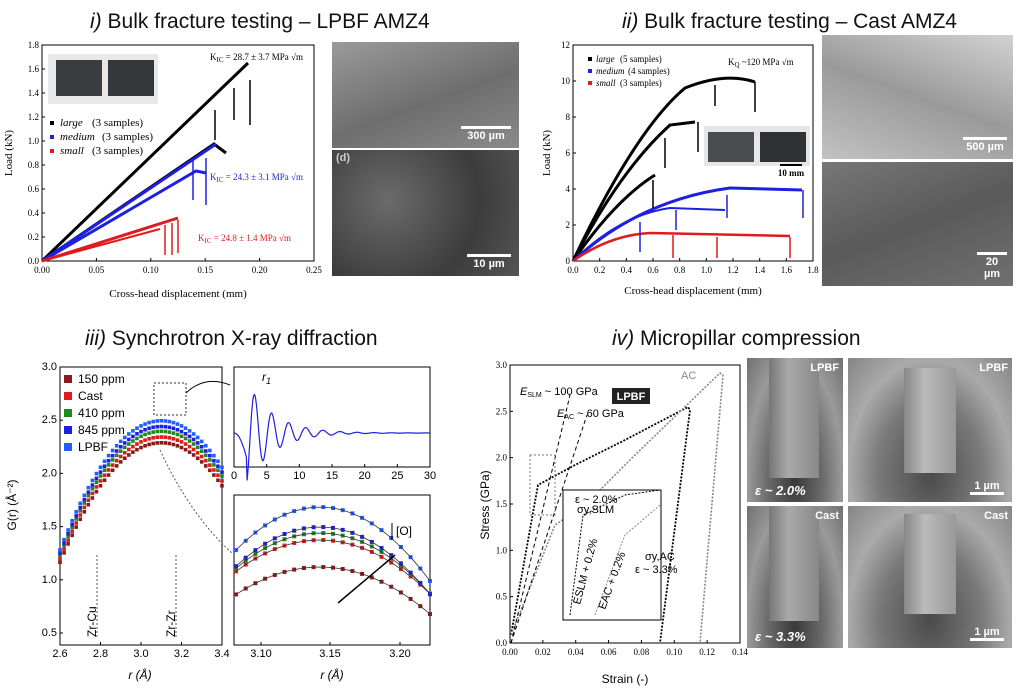 The height and width of the screenshot is (695, 1019). What do you see at coordinates (101, 379) in the screenshot?
I see `legend-150ppm: 150 ppm` at bounding box center [101, 379].